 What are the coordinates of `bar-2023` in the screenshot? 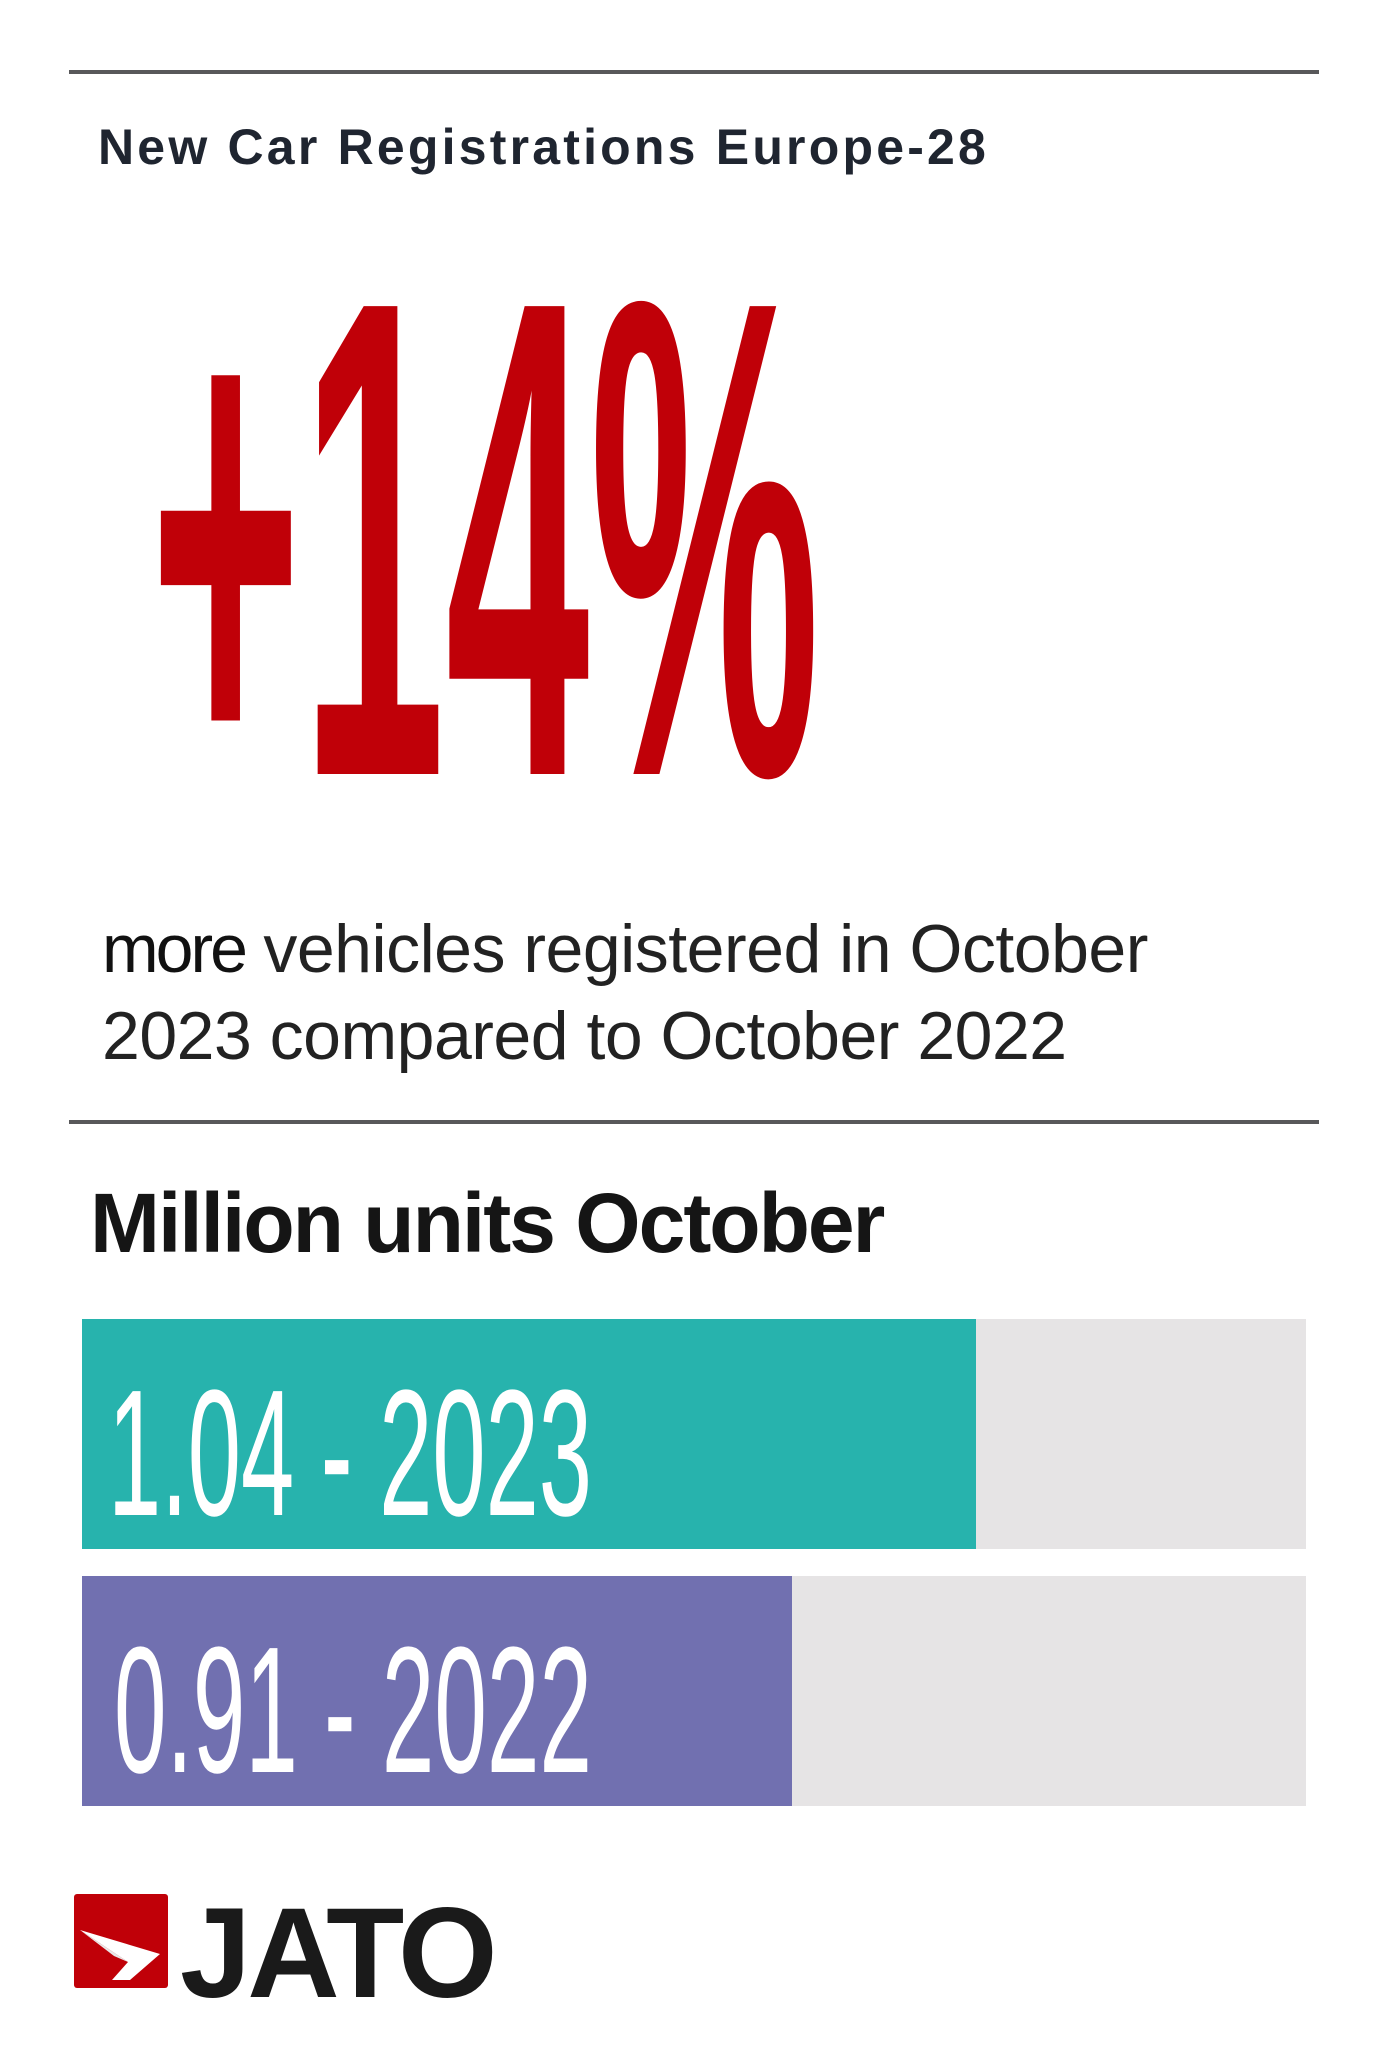 It's located at (529, 1434).